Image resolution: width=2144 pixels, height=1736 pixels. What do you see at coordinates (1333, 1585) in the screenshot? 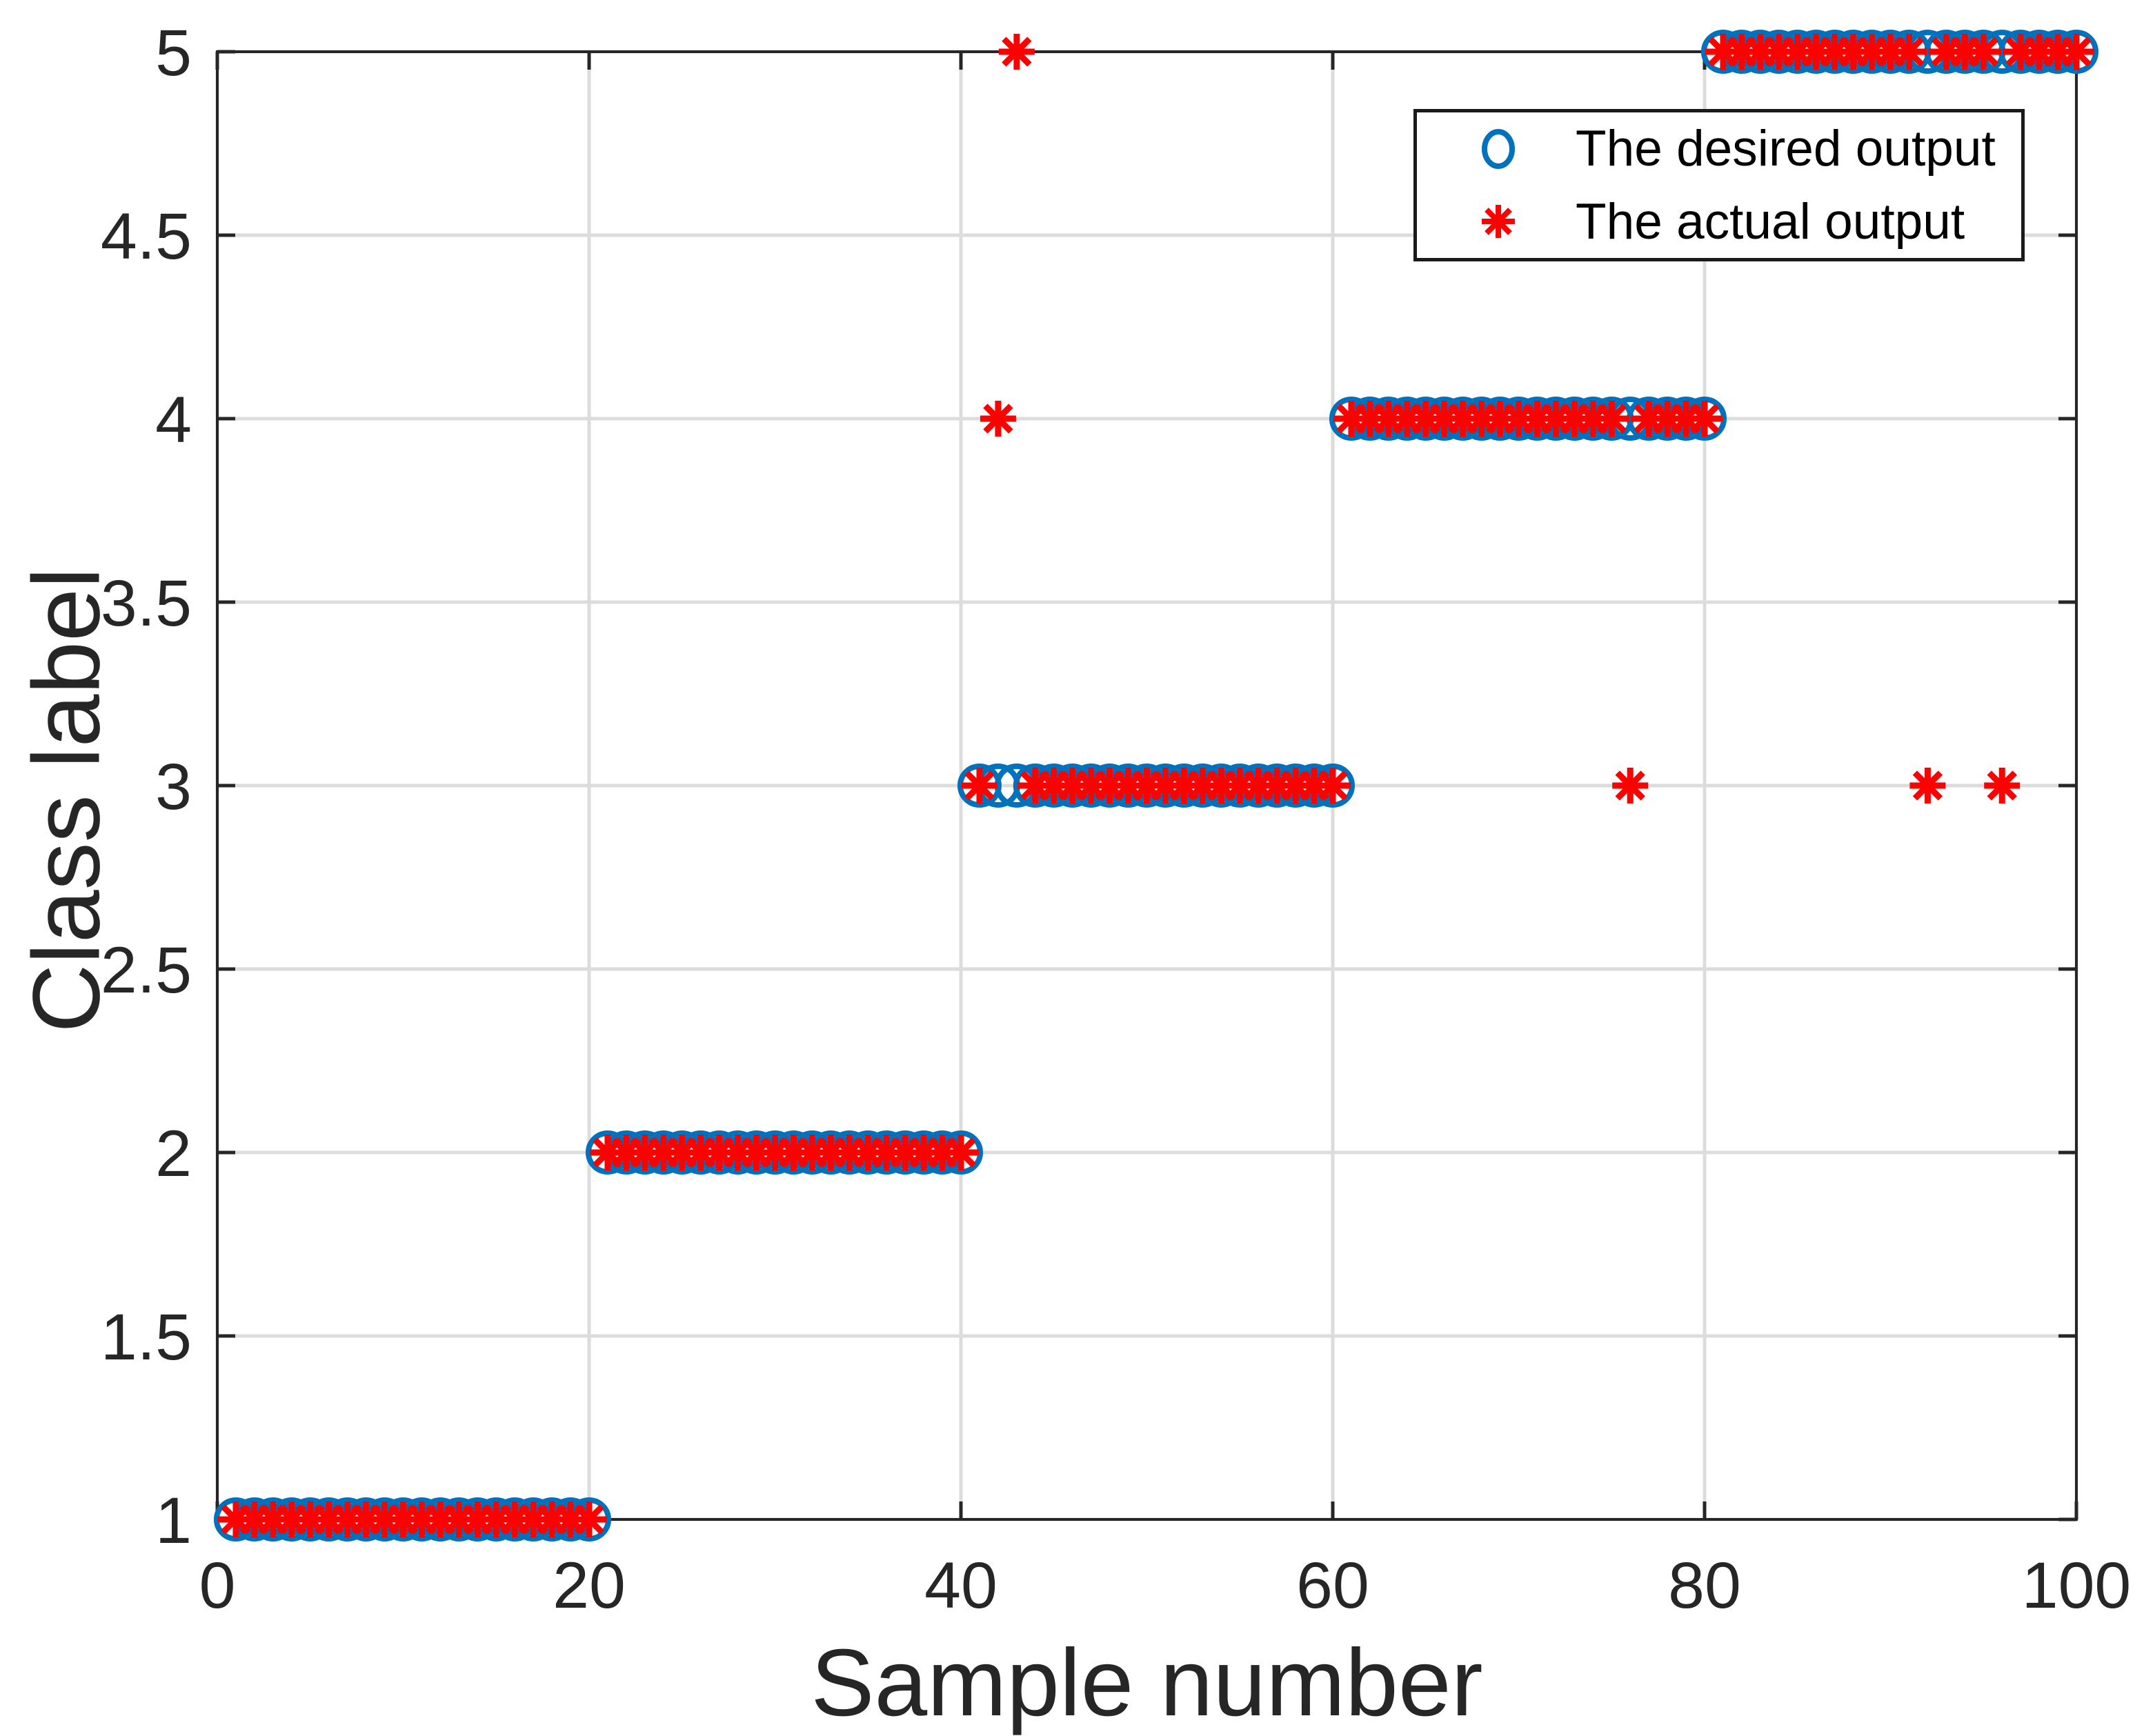
I see `x-tick-label: 60` at bounding box center [1333, 1585].